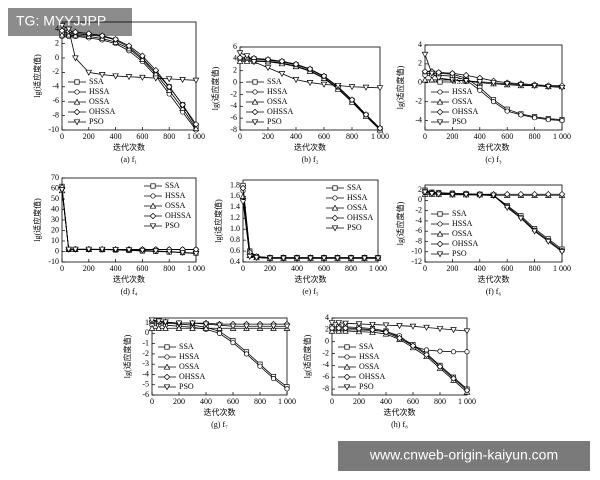 The image size is (600, 480). Describe the element at coordinates (462, 223) in the screenshot. I see `legend-label: HSSA` at that location.